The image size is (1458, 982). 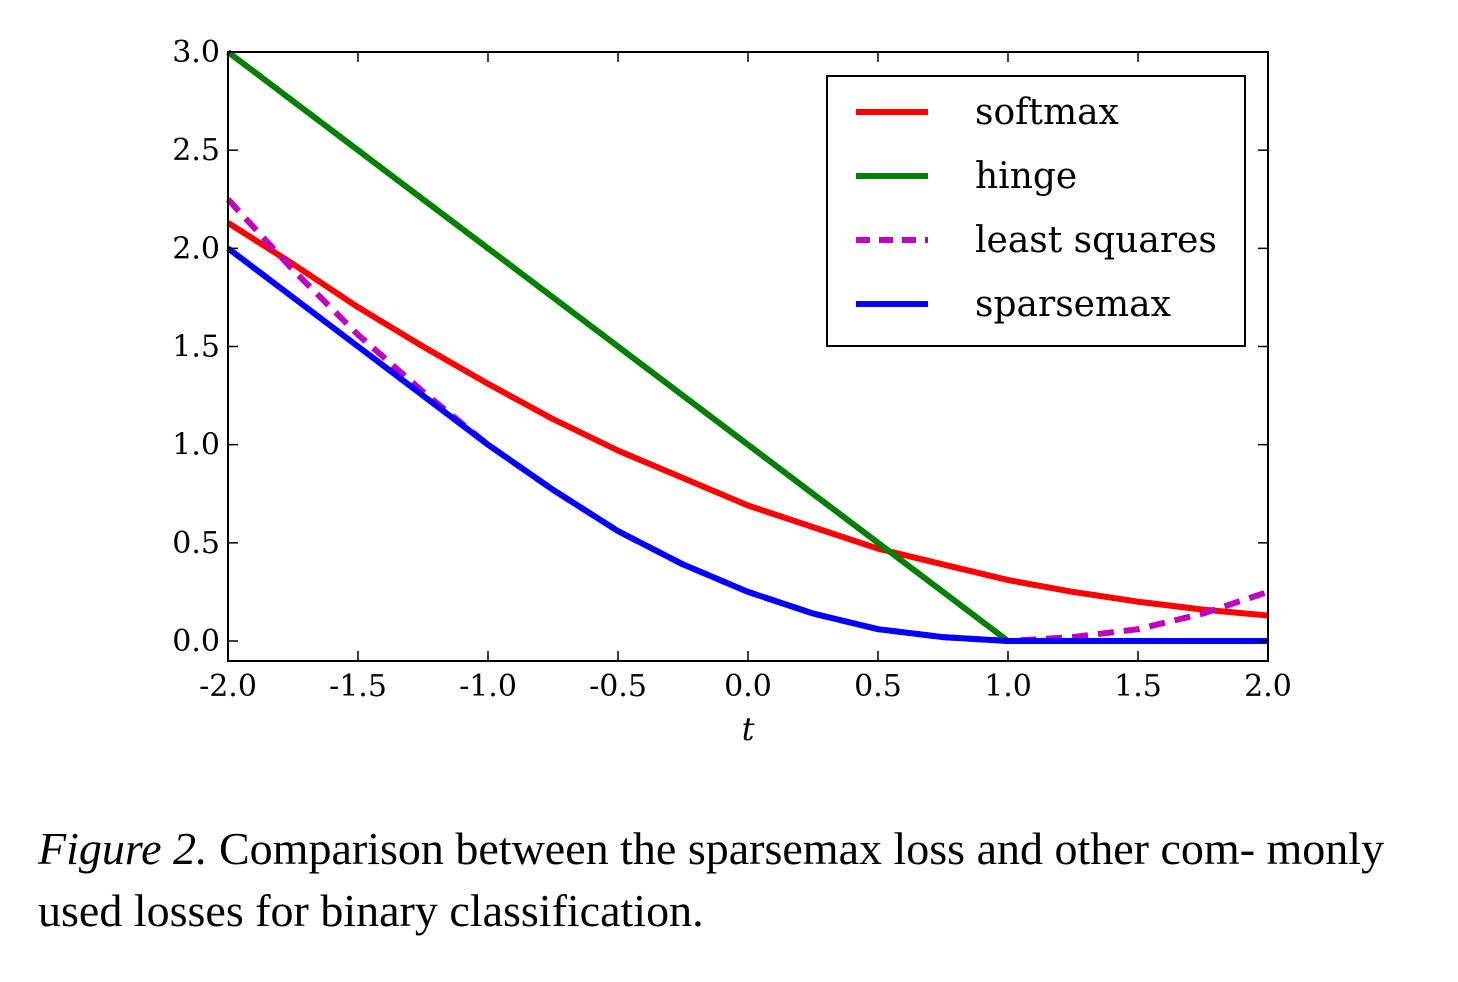 What do you see at coordinates (878, 686) in the screenshot?
I see `x-tick-label: 0.5` at bounding box center [878, 686].